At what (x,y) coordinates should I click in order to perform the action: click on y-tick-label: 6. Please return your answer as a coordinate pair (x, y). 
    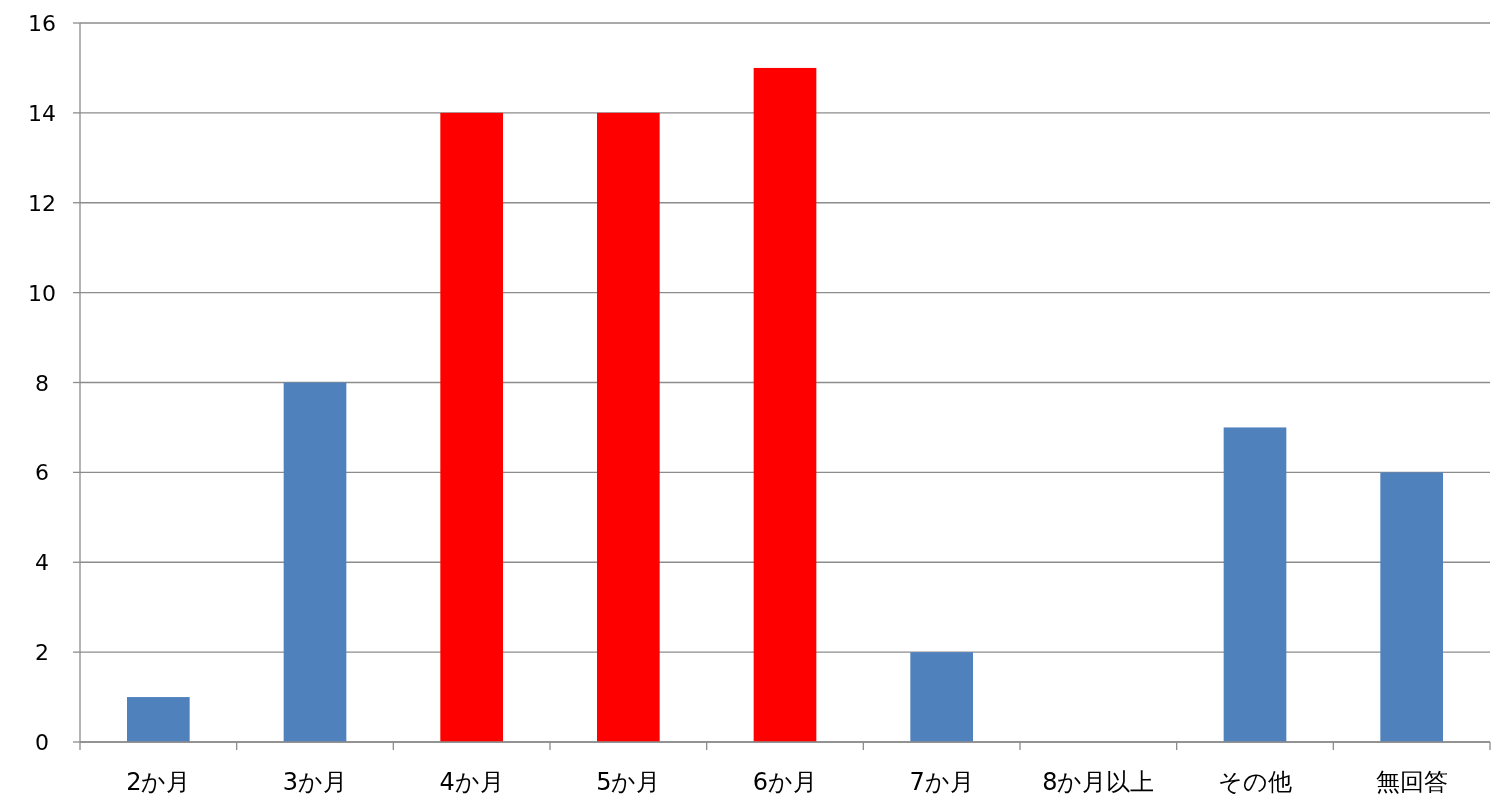
    Looking at the image, I should click on (42, 473).